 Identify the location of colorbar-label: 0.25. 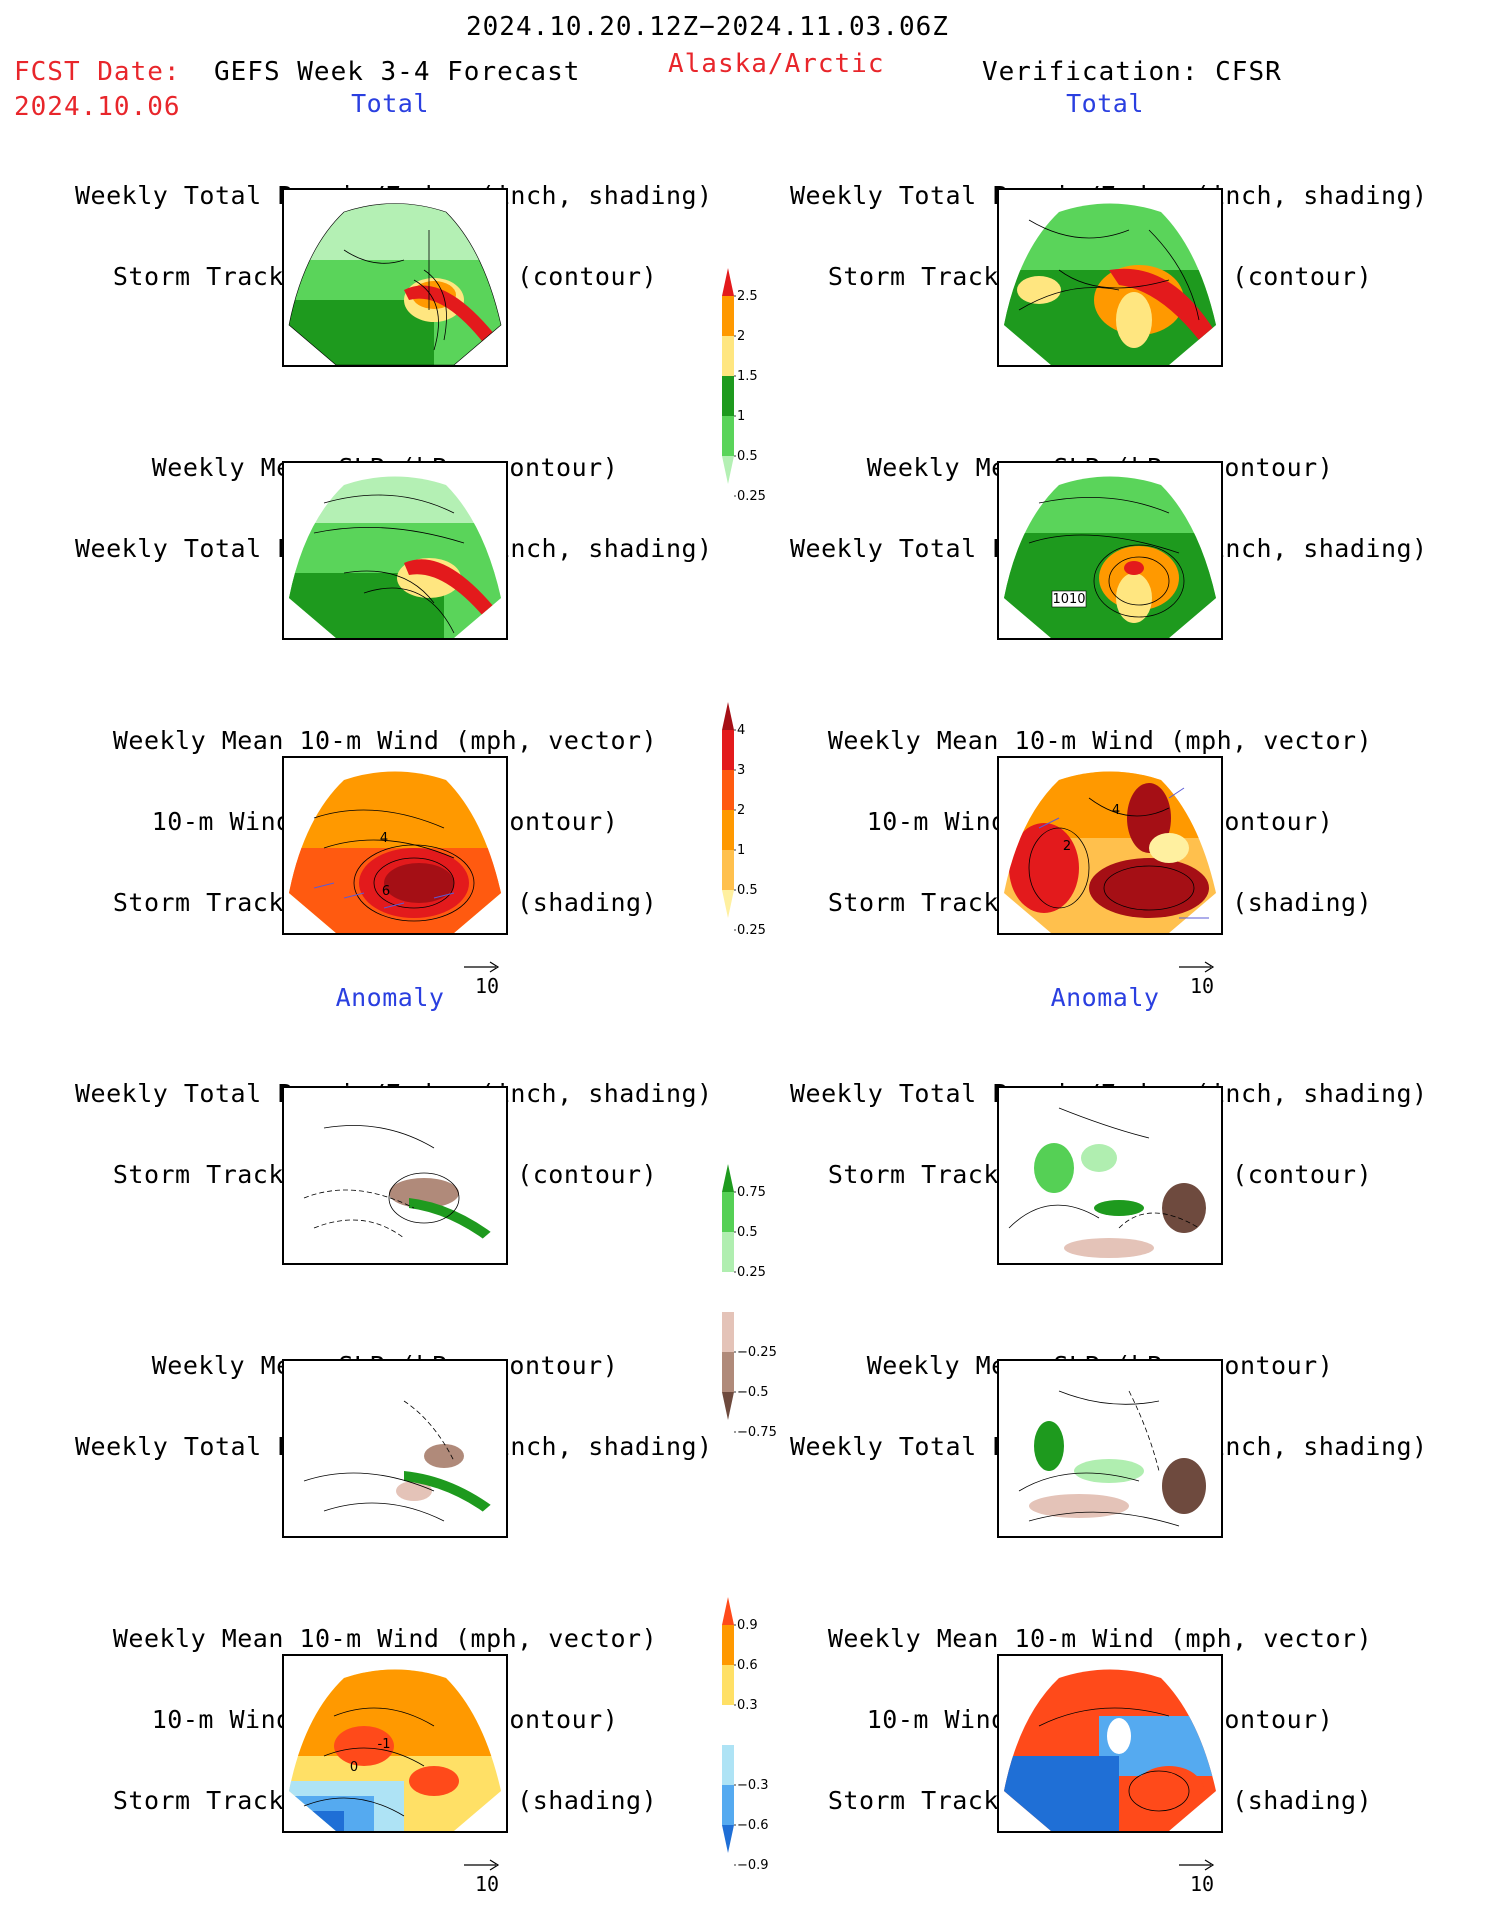
(751, 496).